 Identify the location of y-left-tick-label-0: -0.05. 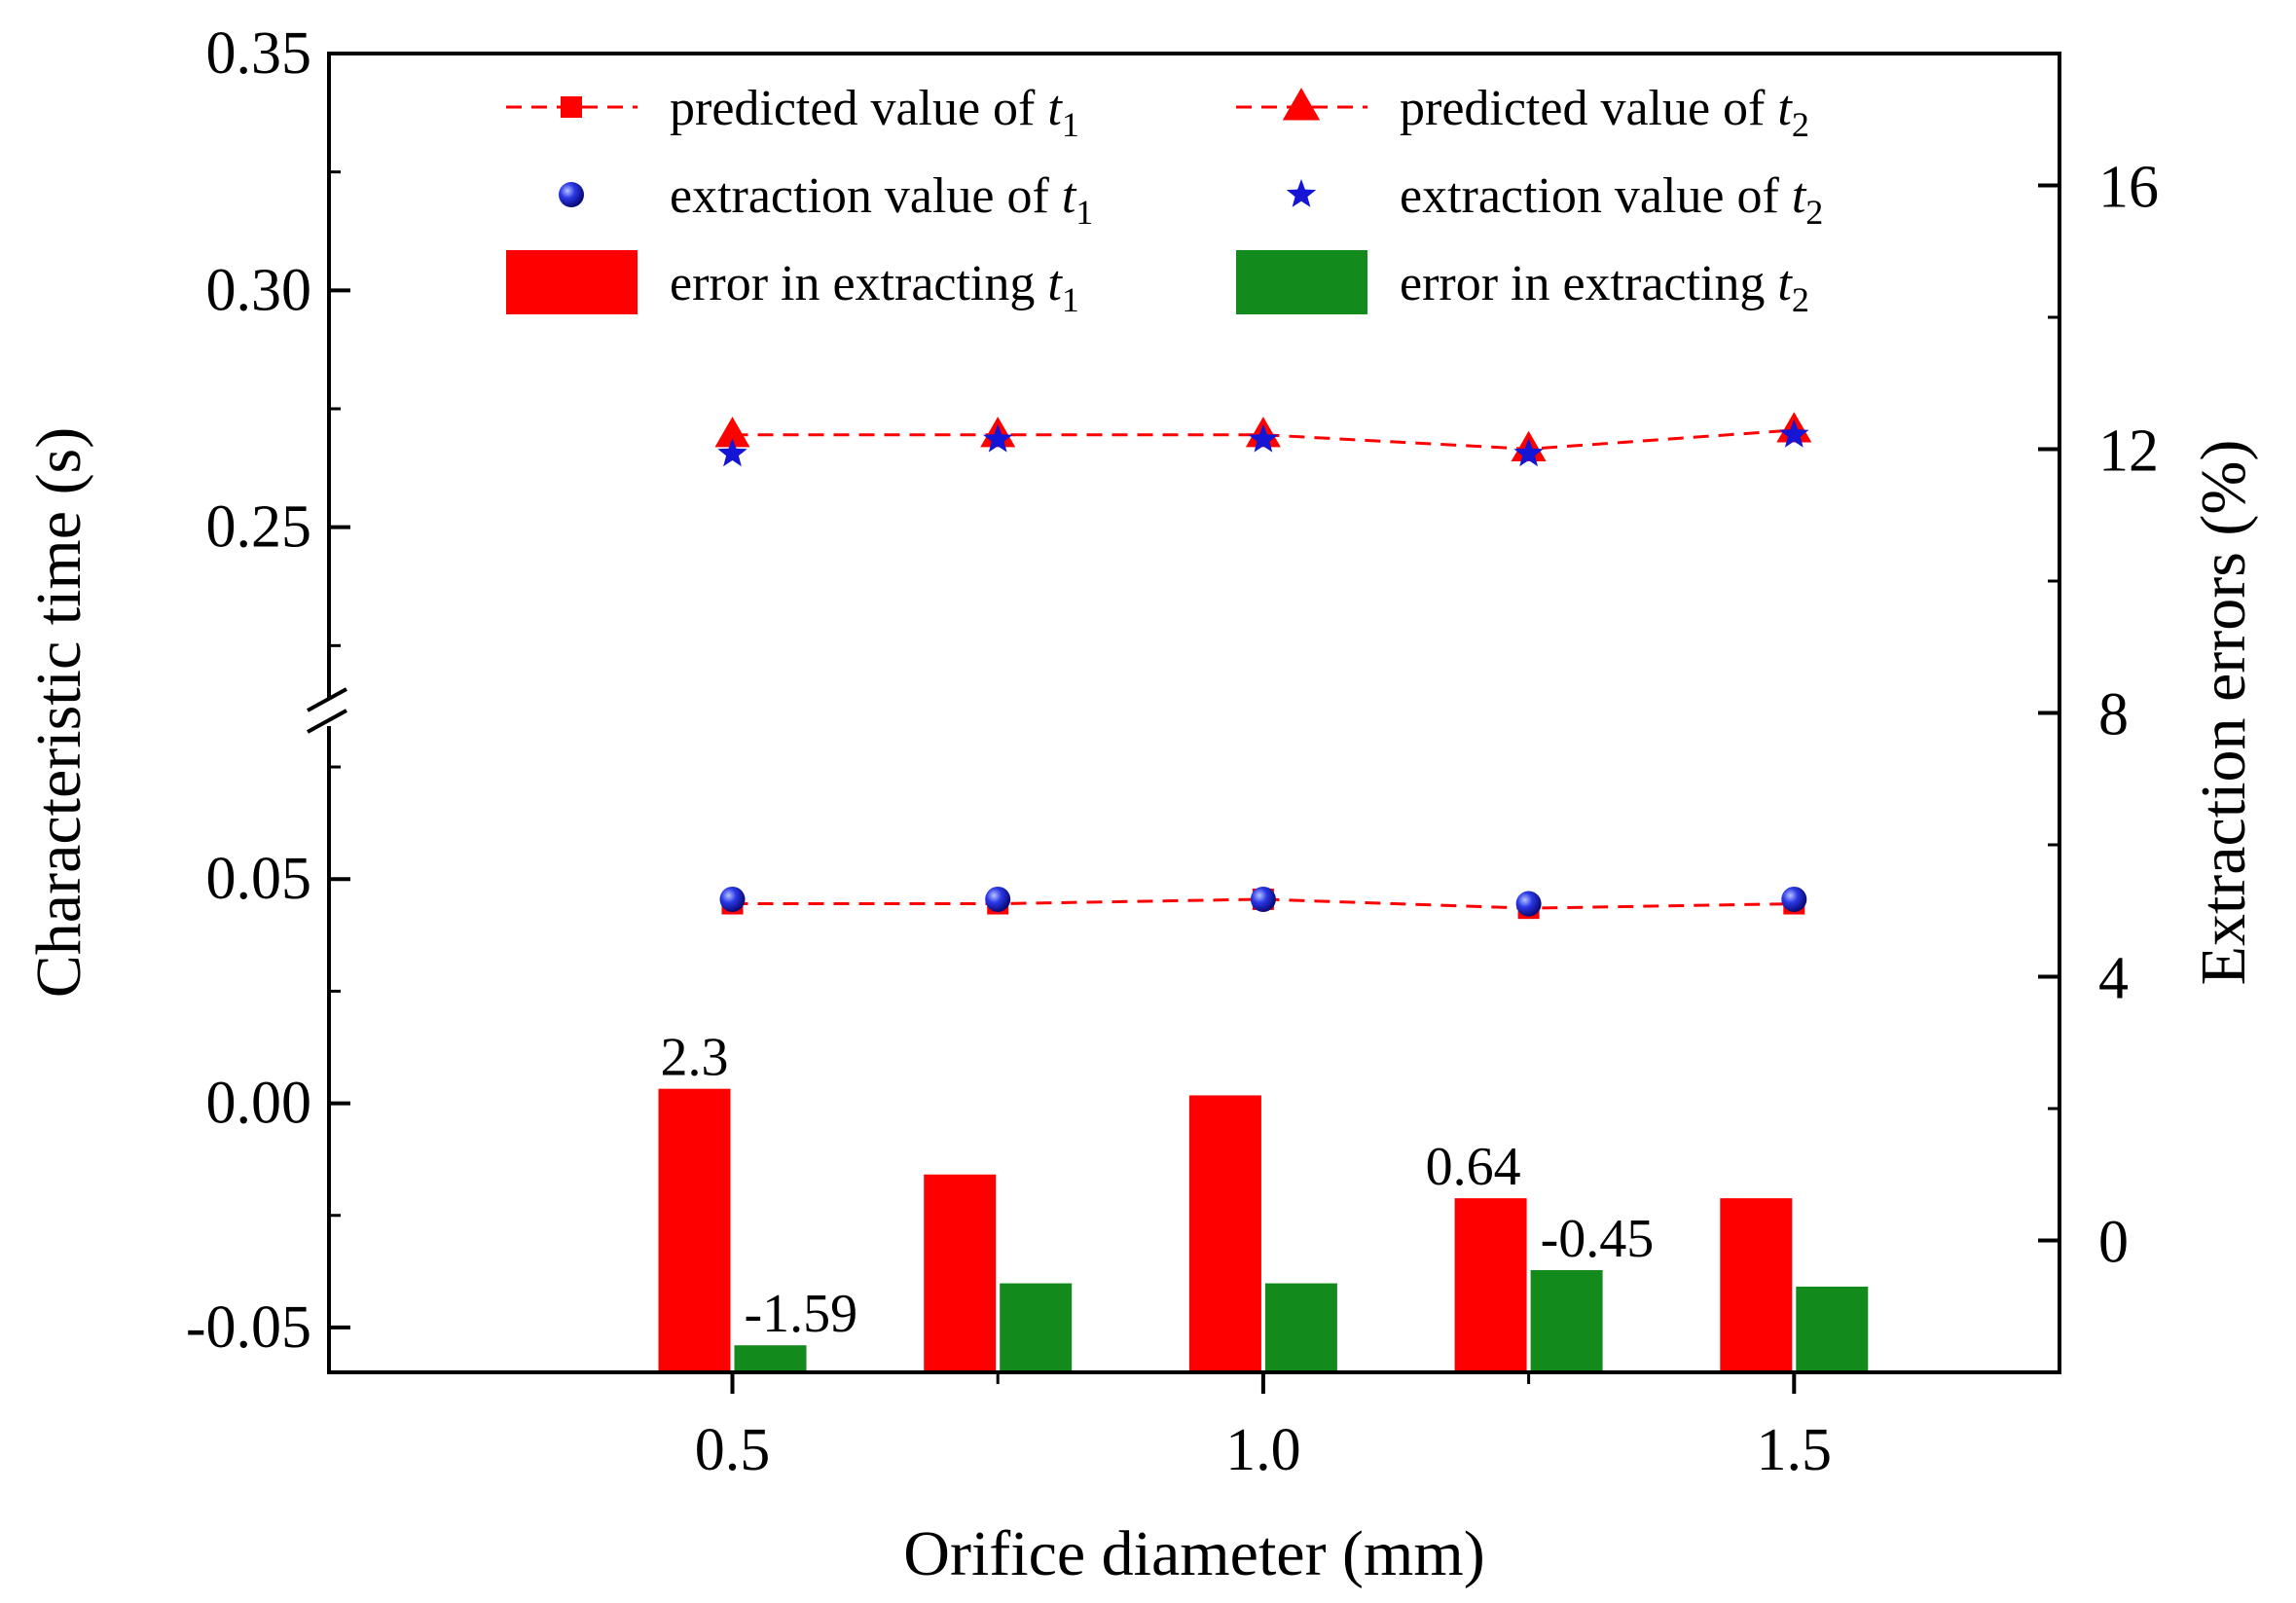
(248, 1327).